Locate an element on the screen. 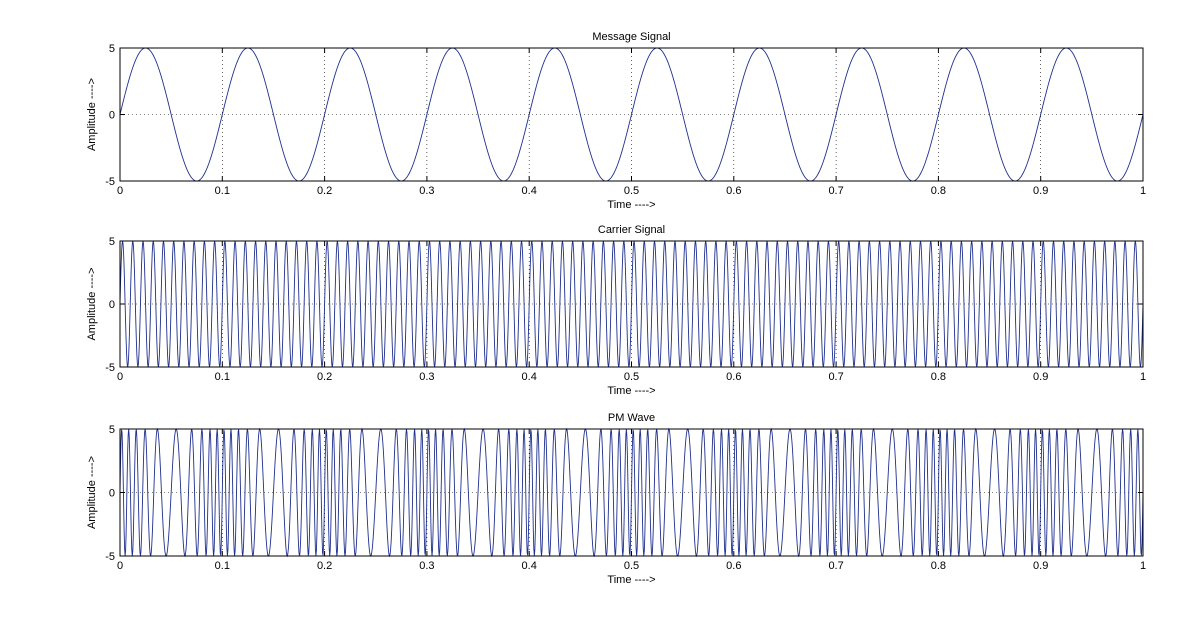  chart-title: Message Signal is located at coordinates (631, 37).